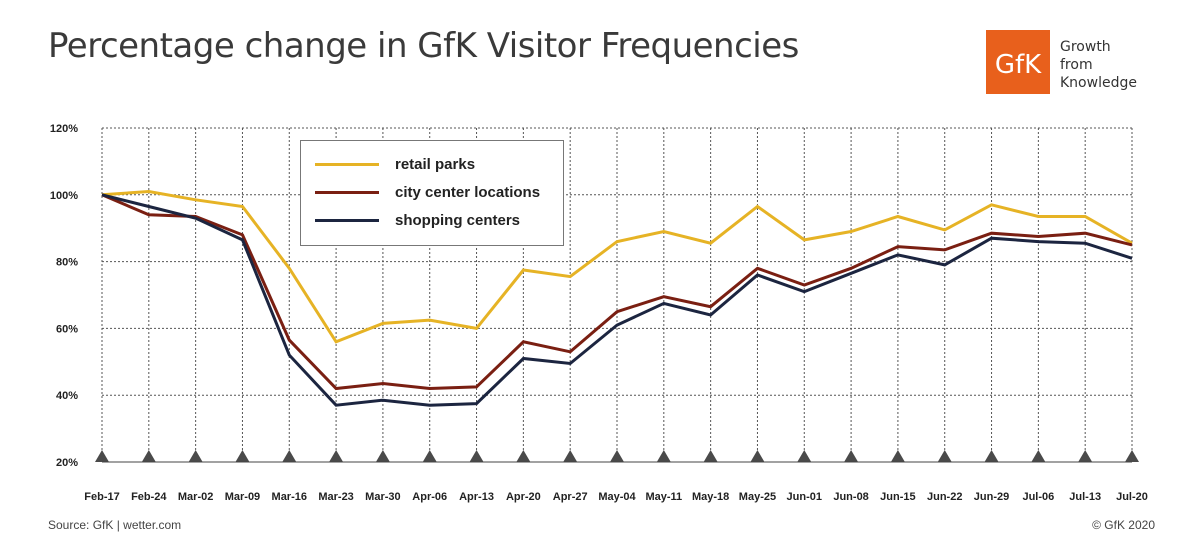 This screenshot has width=1200, height=560. What do you see at coordinates (1076, 65) in the screenshot?
I see `tagline-line-2: from` at bounding box center [1076, 65].